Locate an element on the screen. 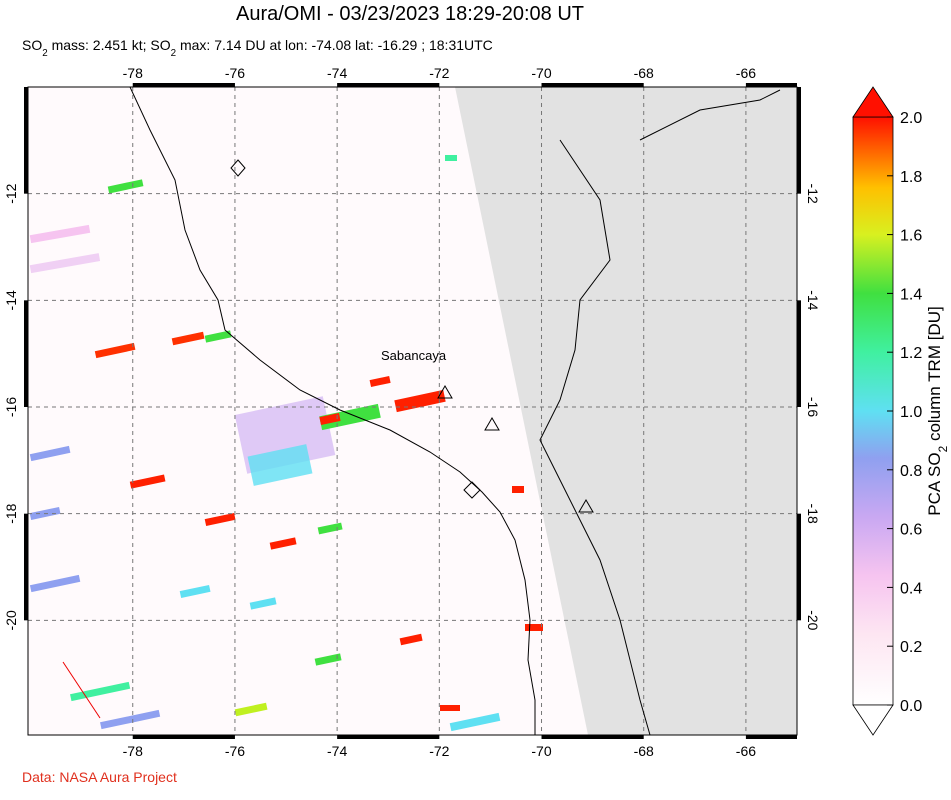  colorbar-tick-label: 1.4 is located at coordinates (911, 294).